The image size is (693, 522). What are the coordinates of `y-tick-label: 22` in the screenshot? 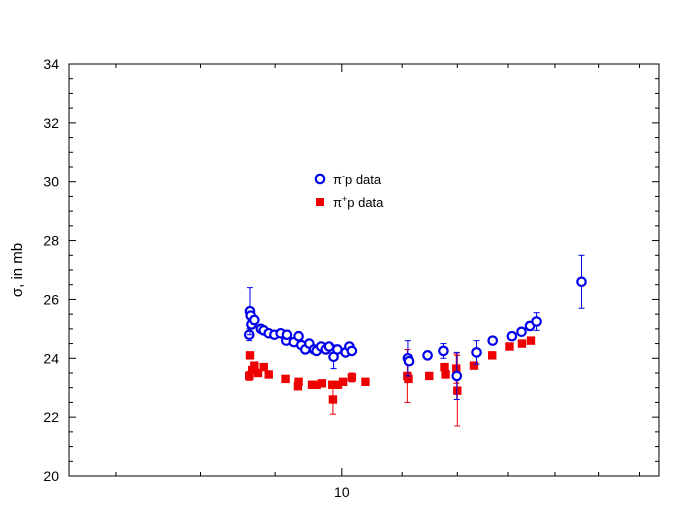 It's located at (51, 417).